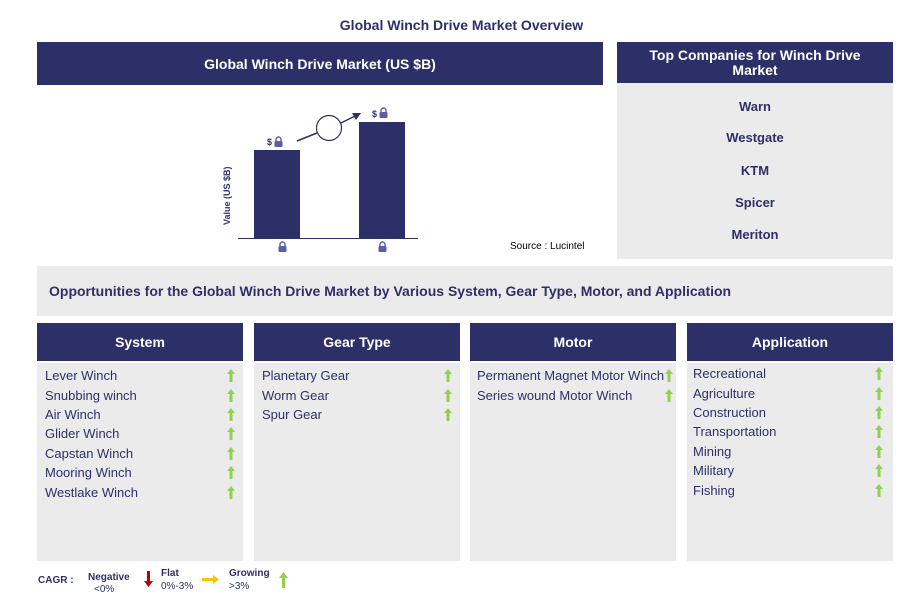 This screenshot has height=610, width=923. I want to click on list-item: Mooring Winch, so click(140, 472).